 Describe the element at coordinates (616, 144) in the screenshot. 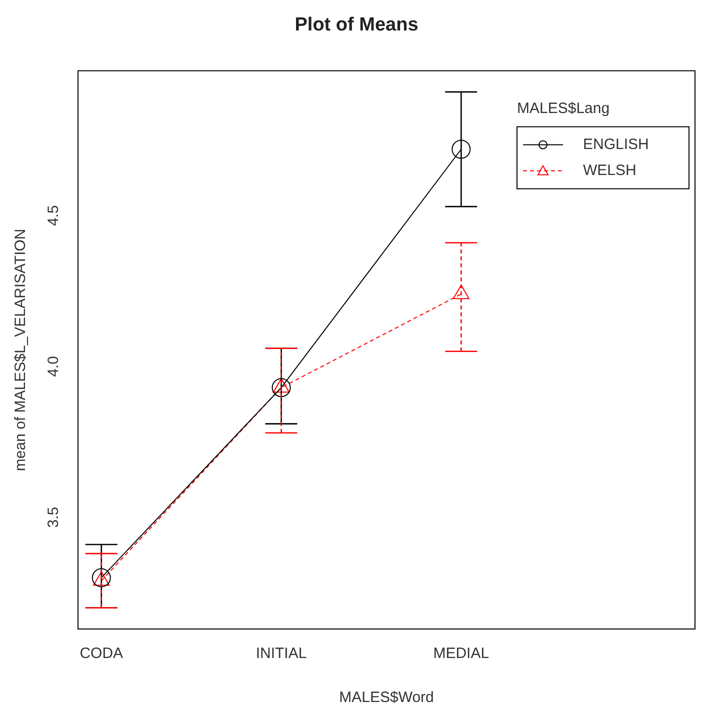

I see `legend-label: ENGLISH` at that location.